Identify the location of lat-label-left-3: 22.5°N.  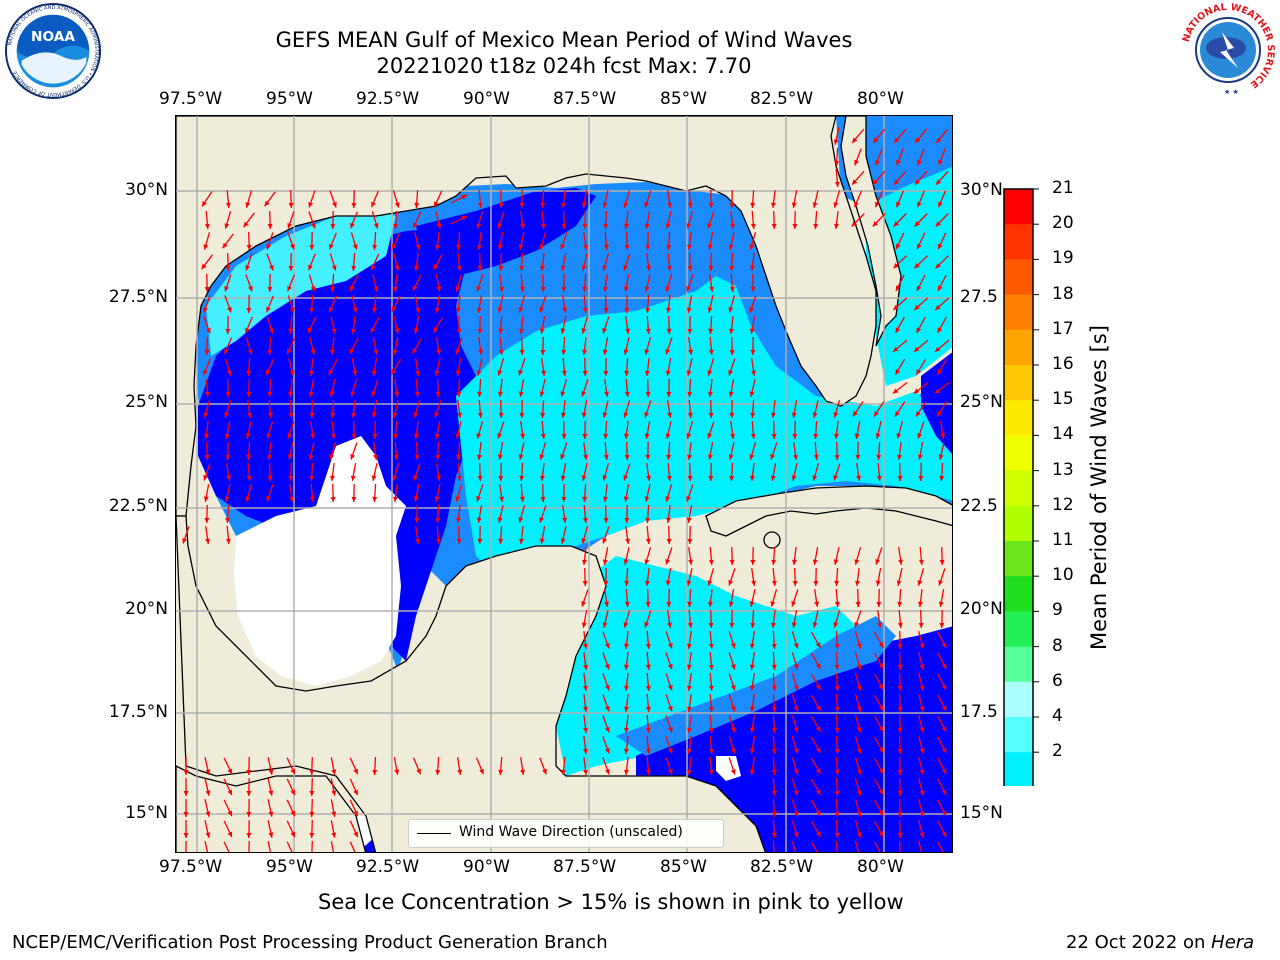
(138, 506).